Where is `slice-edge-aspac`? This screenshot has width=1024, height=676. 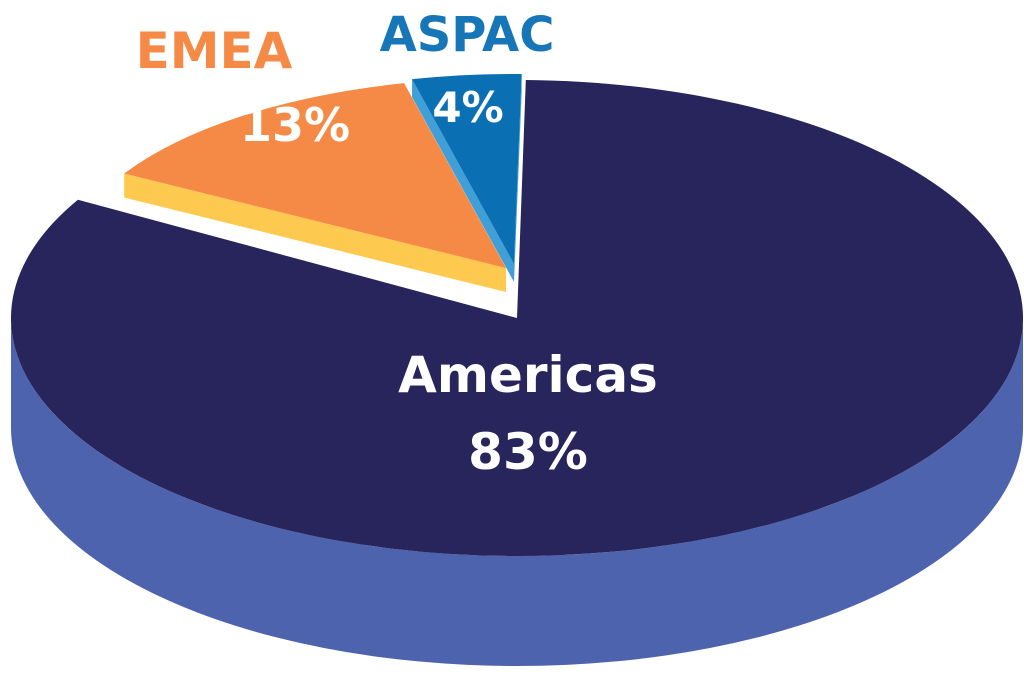 slice-edge-aspac is located at coordinates (467, 178).